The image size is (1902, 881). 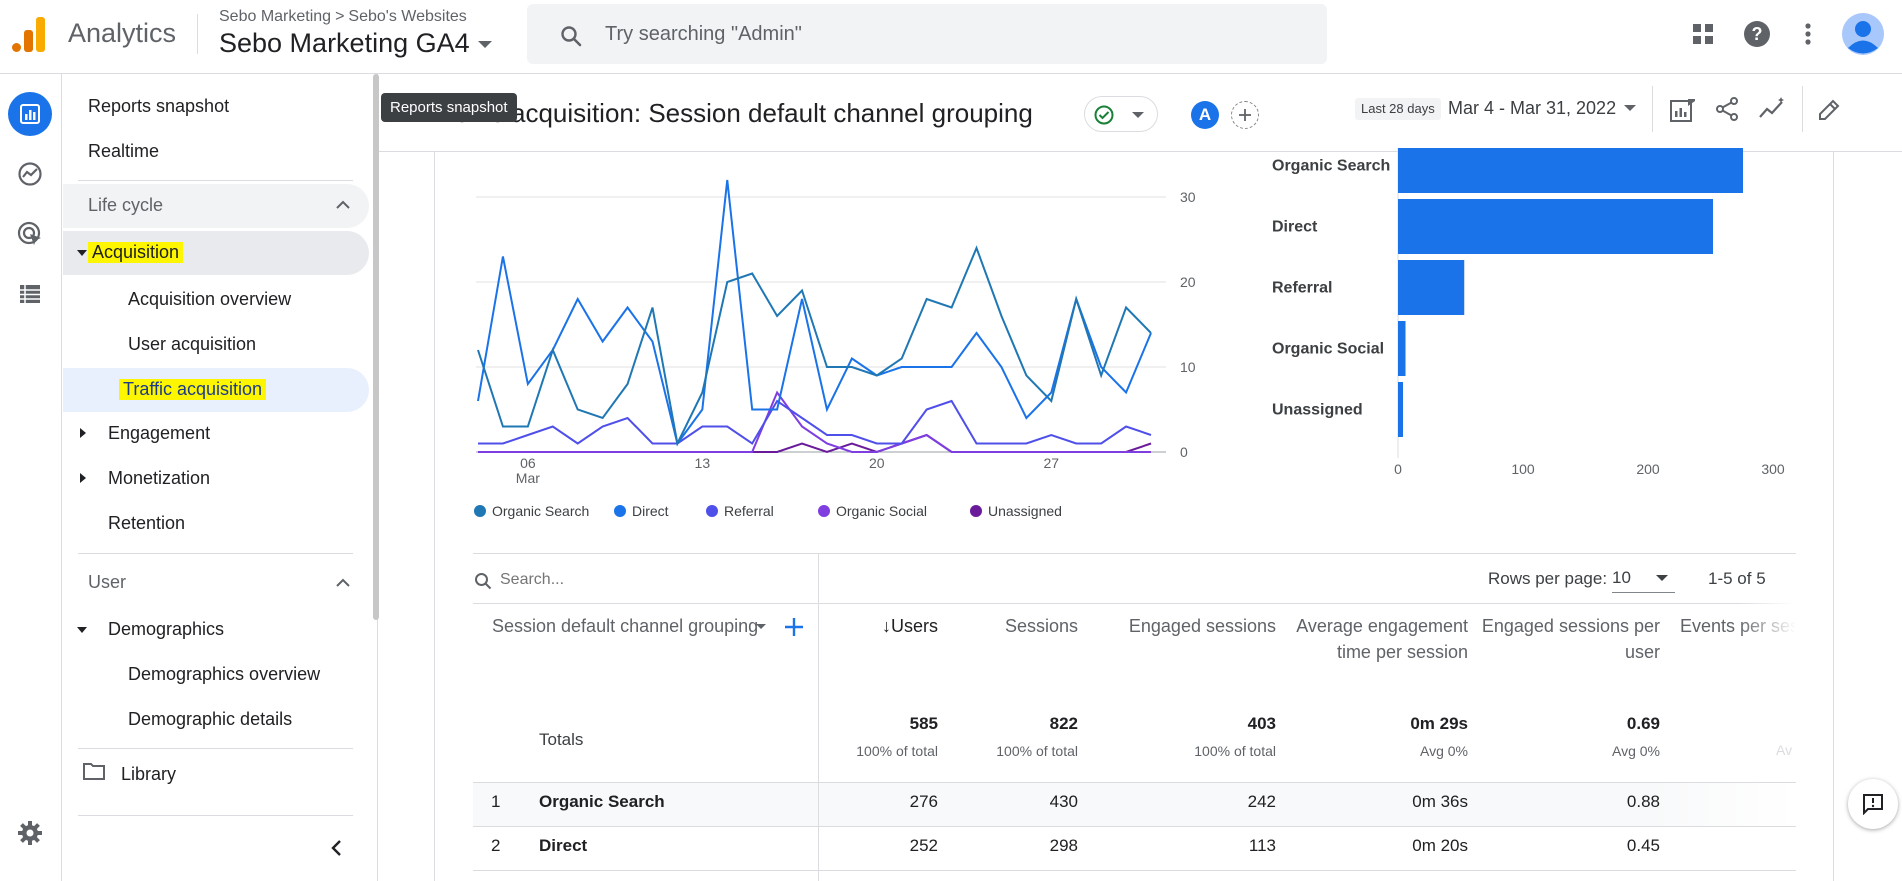 I want to click on customize-report-icon, so click(x=1683, y=110).